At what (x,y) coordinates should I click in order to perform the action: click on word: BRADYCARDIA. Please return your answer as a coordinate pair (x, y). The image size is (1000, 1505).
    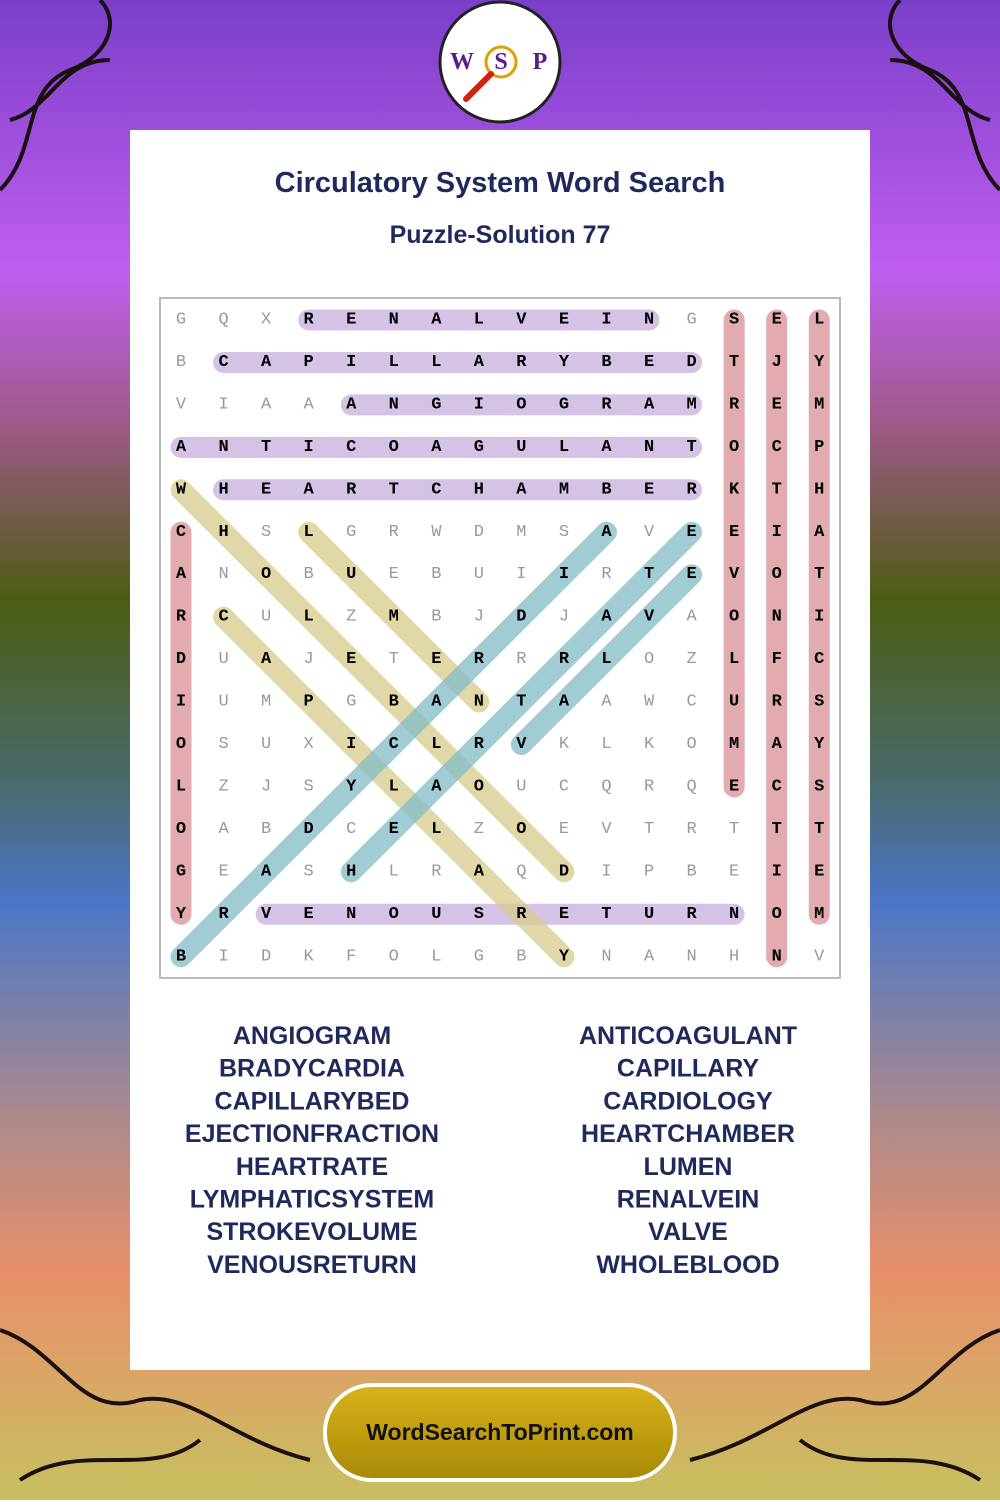
    Looking at the image, I should click on (312, 1069).